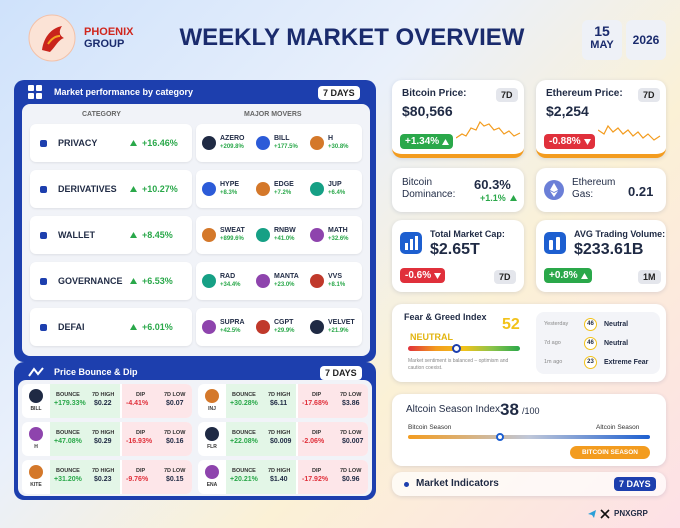  What do you see at coordinates (418, 275) in the screenshot?
I see `change: -0.6%` at bounding box center [418, 275].